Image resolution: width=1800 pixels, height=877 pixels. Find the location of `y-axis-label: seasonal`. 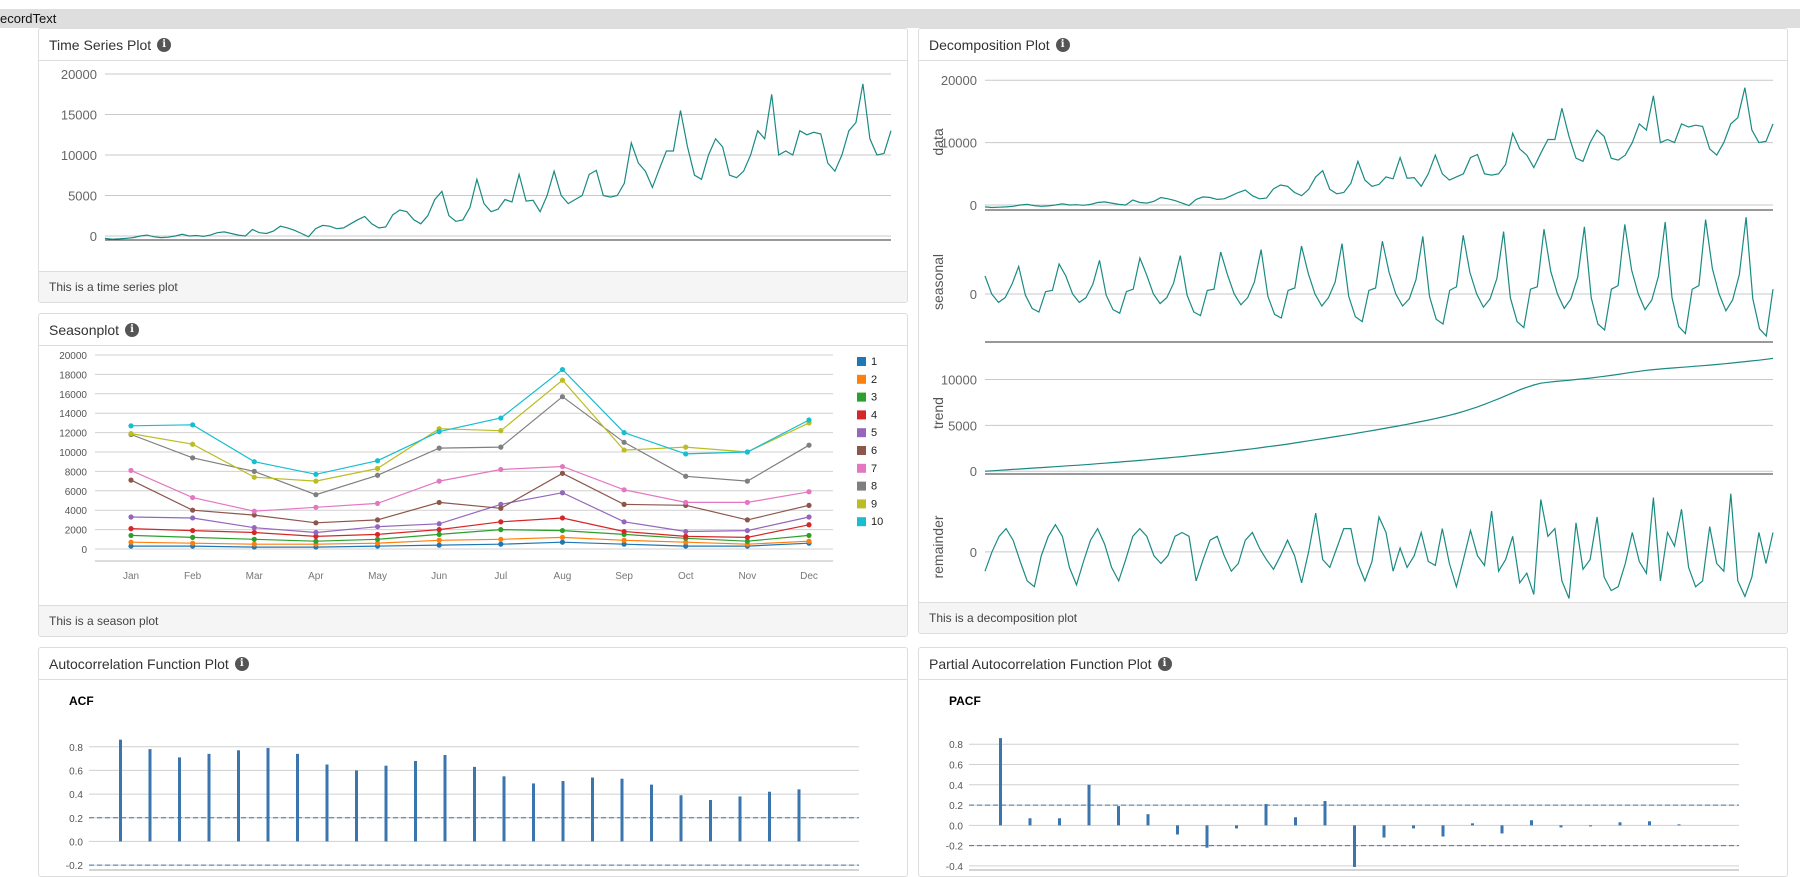

y-axis-label: seasonal is located at coordinates (938, 282).